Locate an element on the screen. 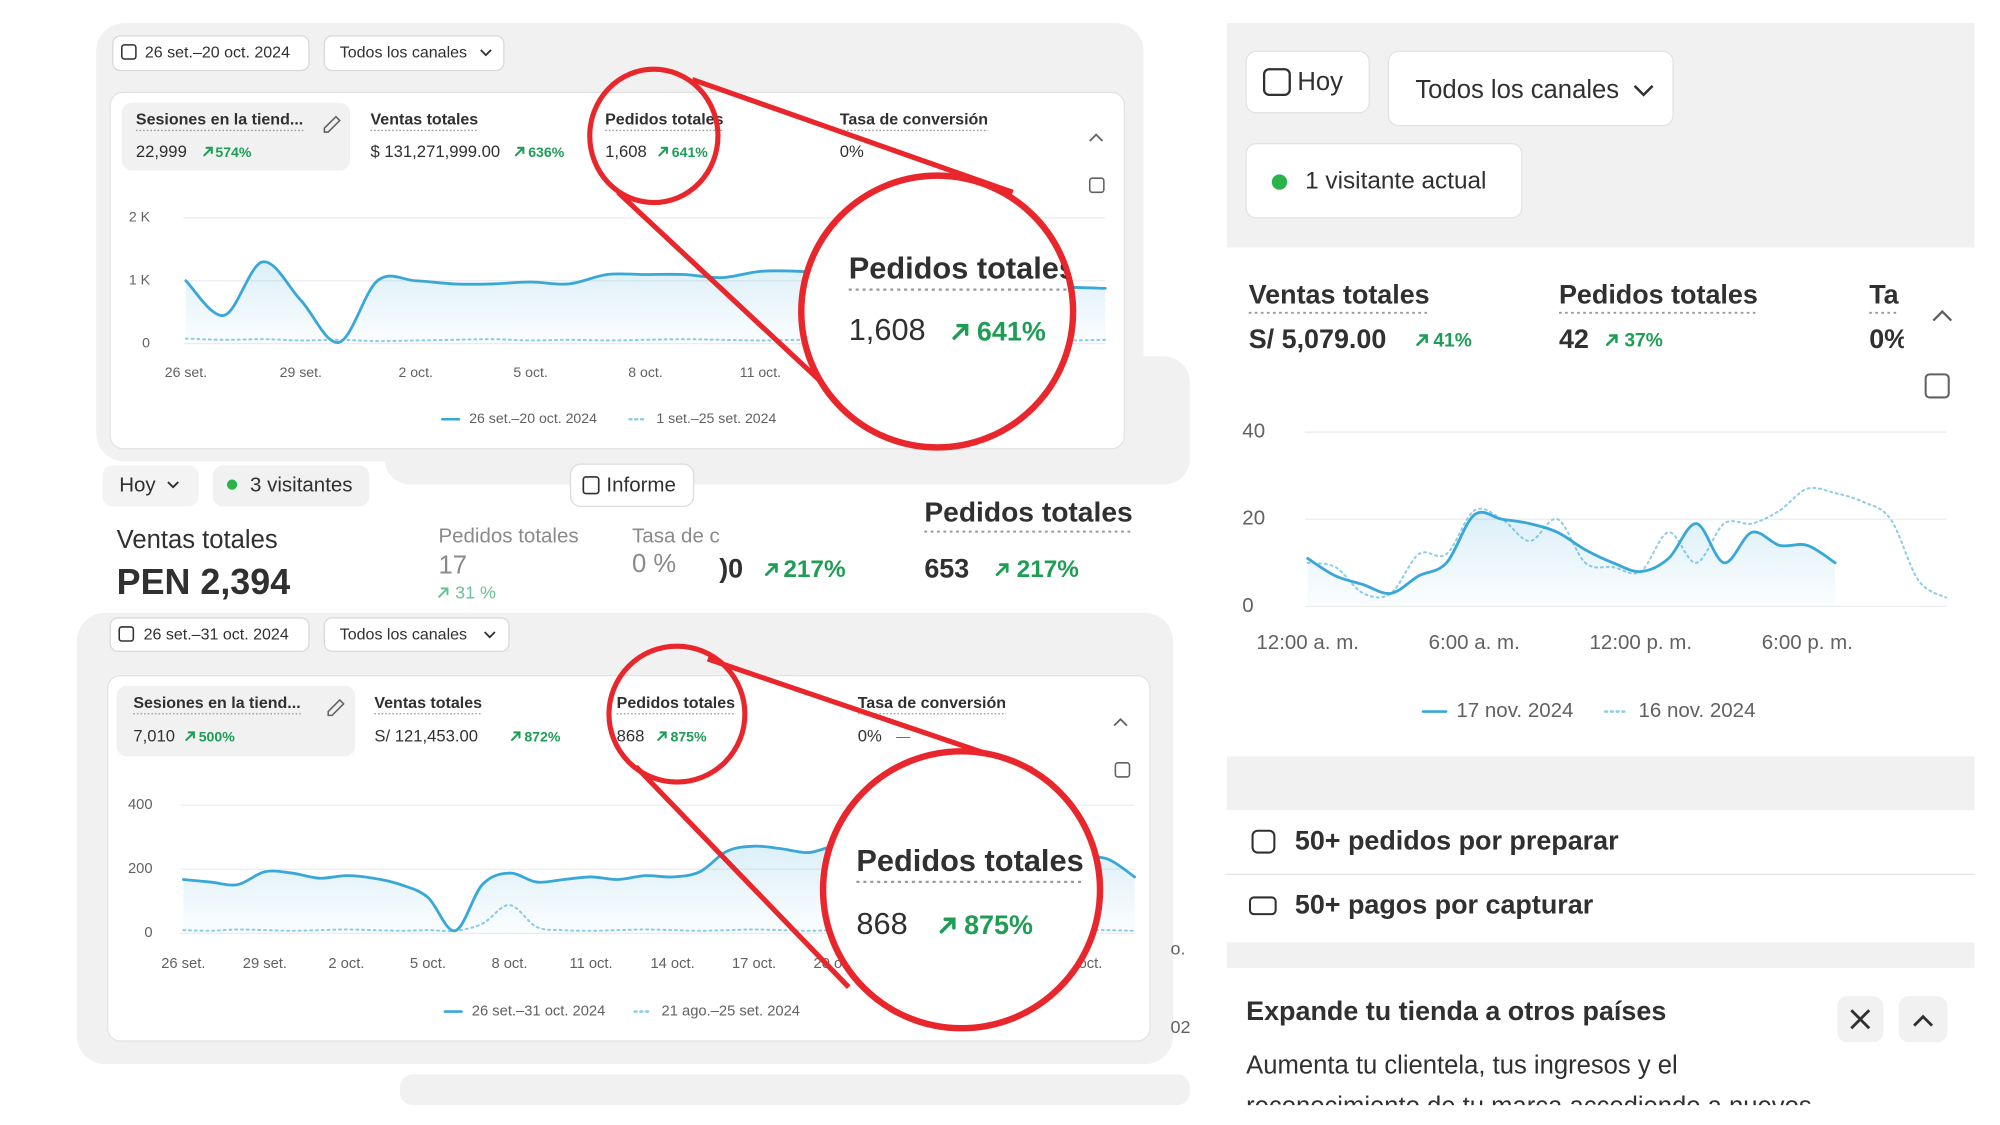  y-tick-label: 0 is located at coordinates (1247, 605).